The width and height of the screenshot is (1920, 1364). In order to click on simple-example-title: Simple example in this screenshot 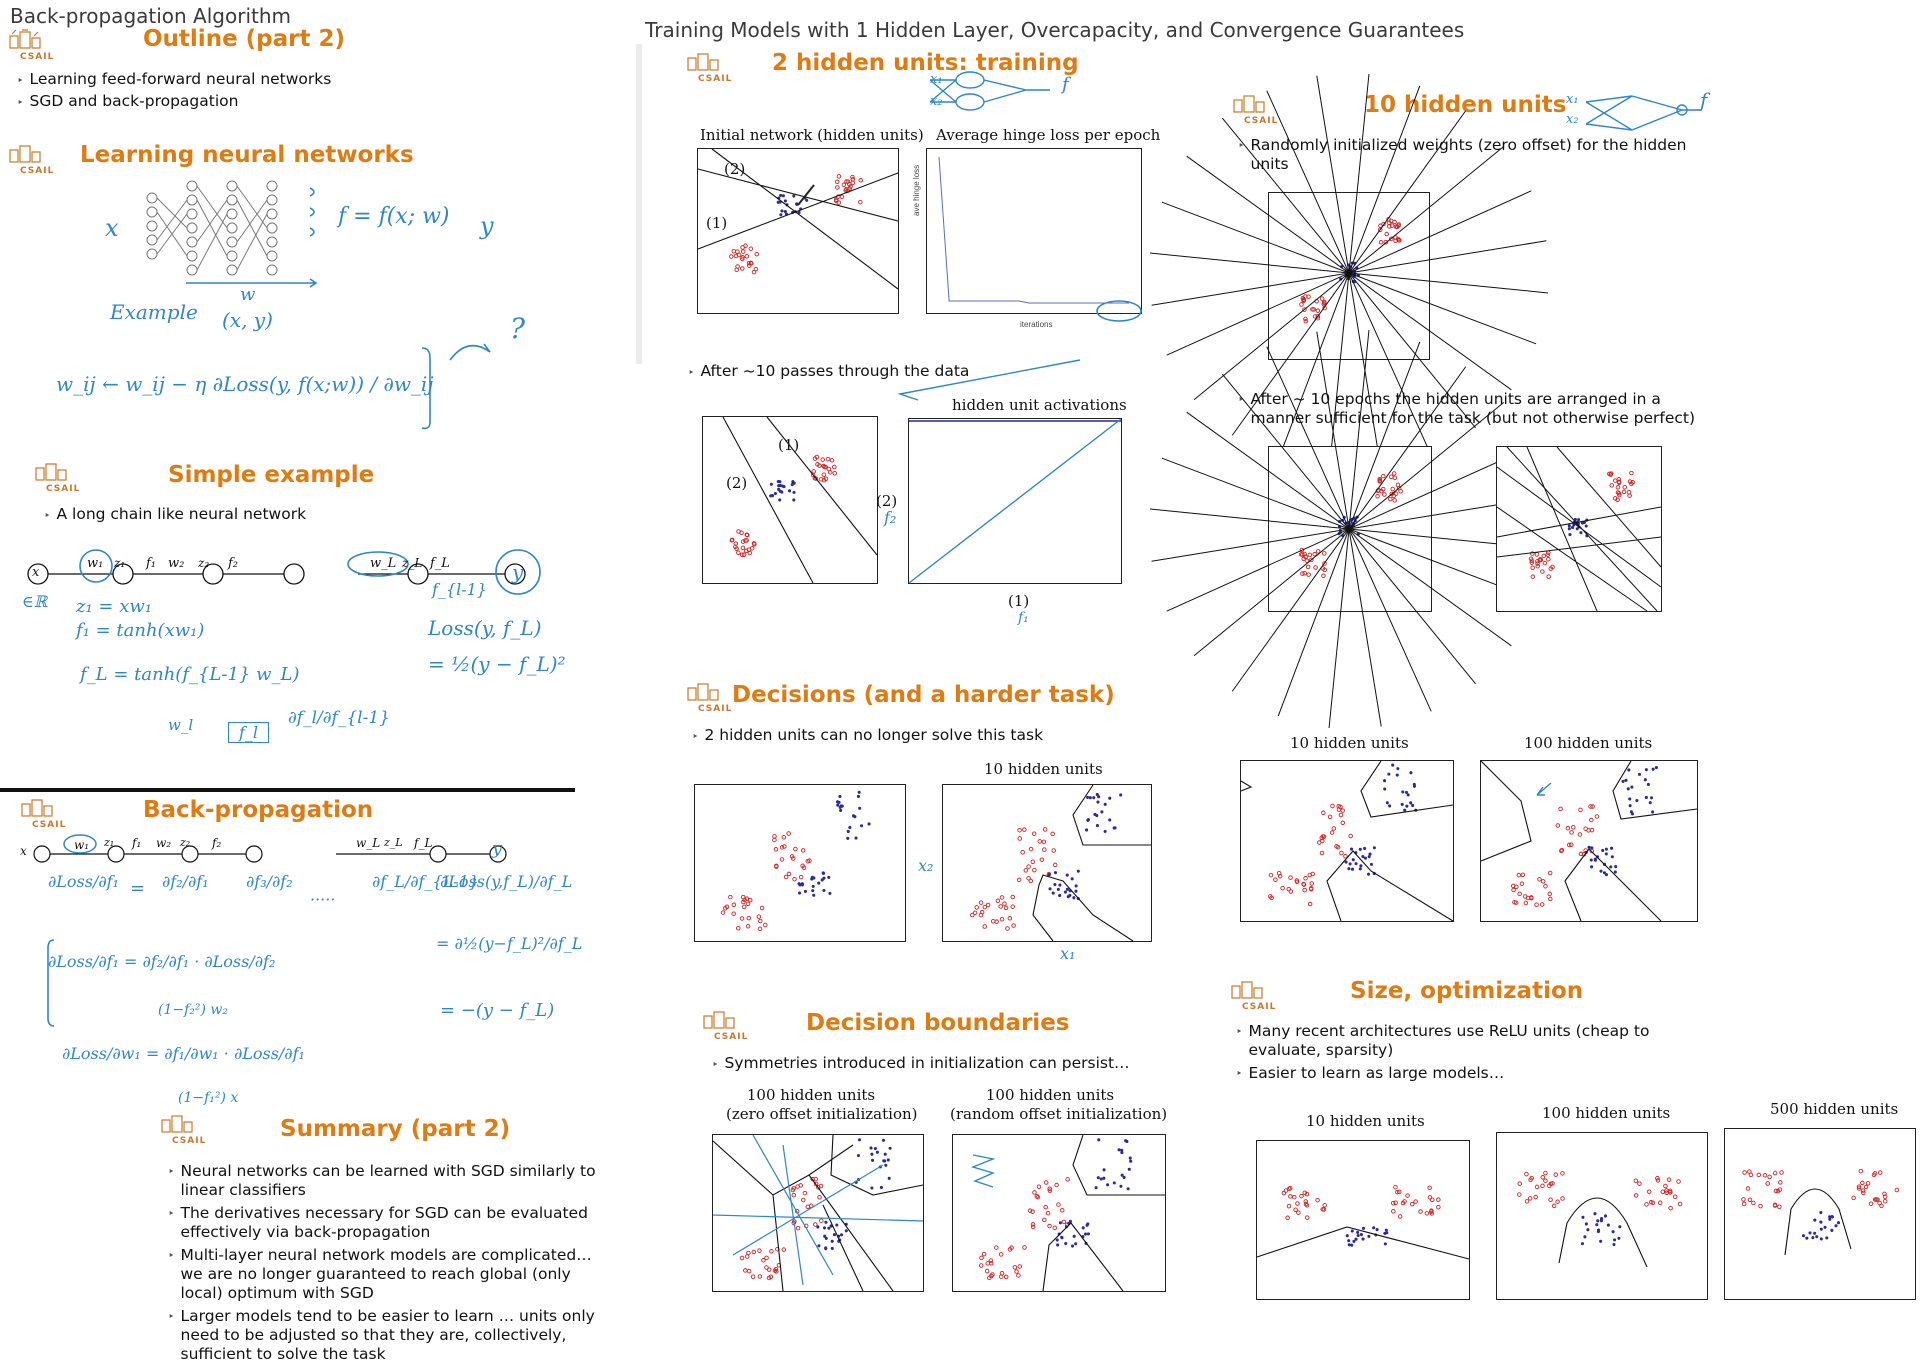, I will do `click(271, 475)`.